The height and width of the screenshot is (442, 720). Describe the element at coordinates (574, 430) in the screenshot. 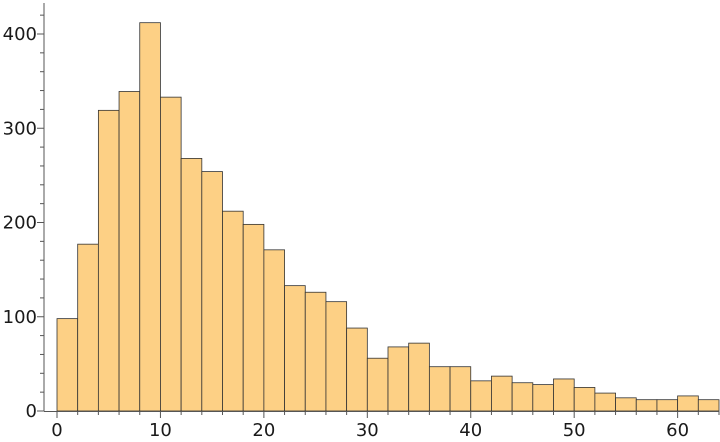

I see `x-tick-label: 50` at that location.